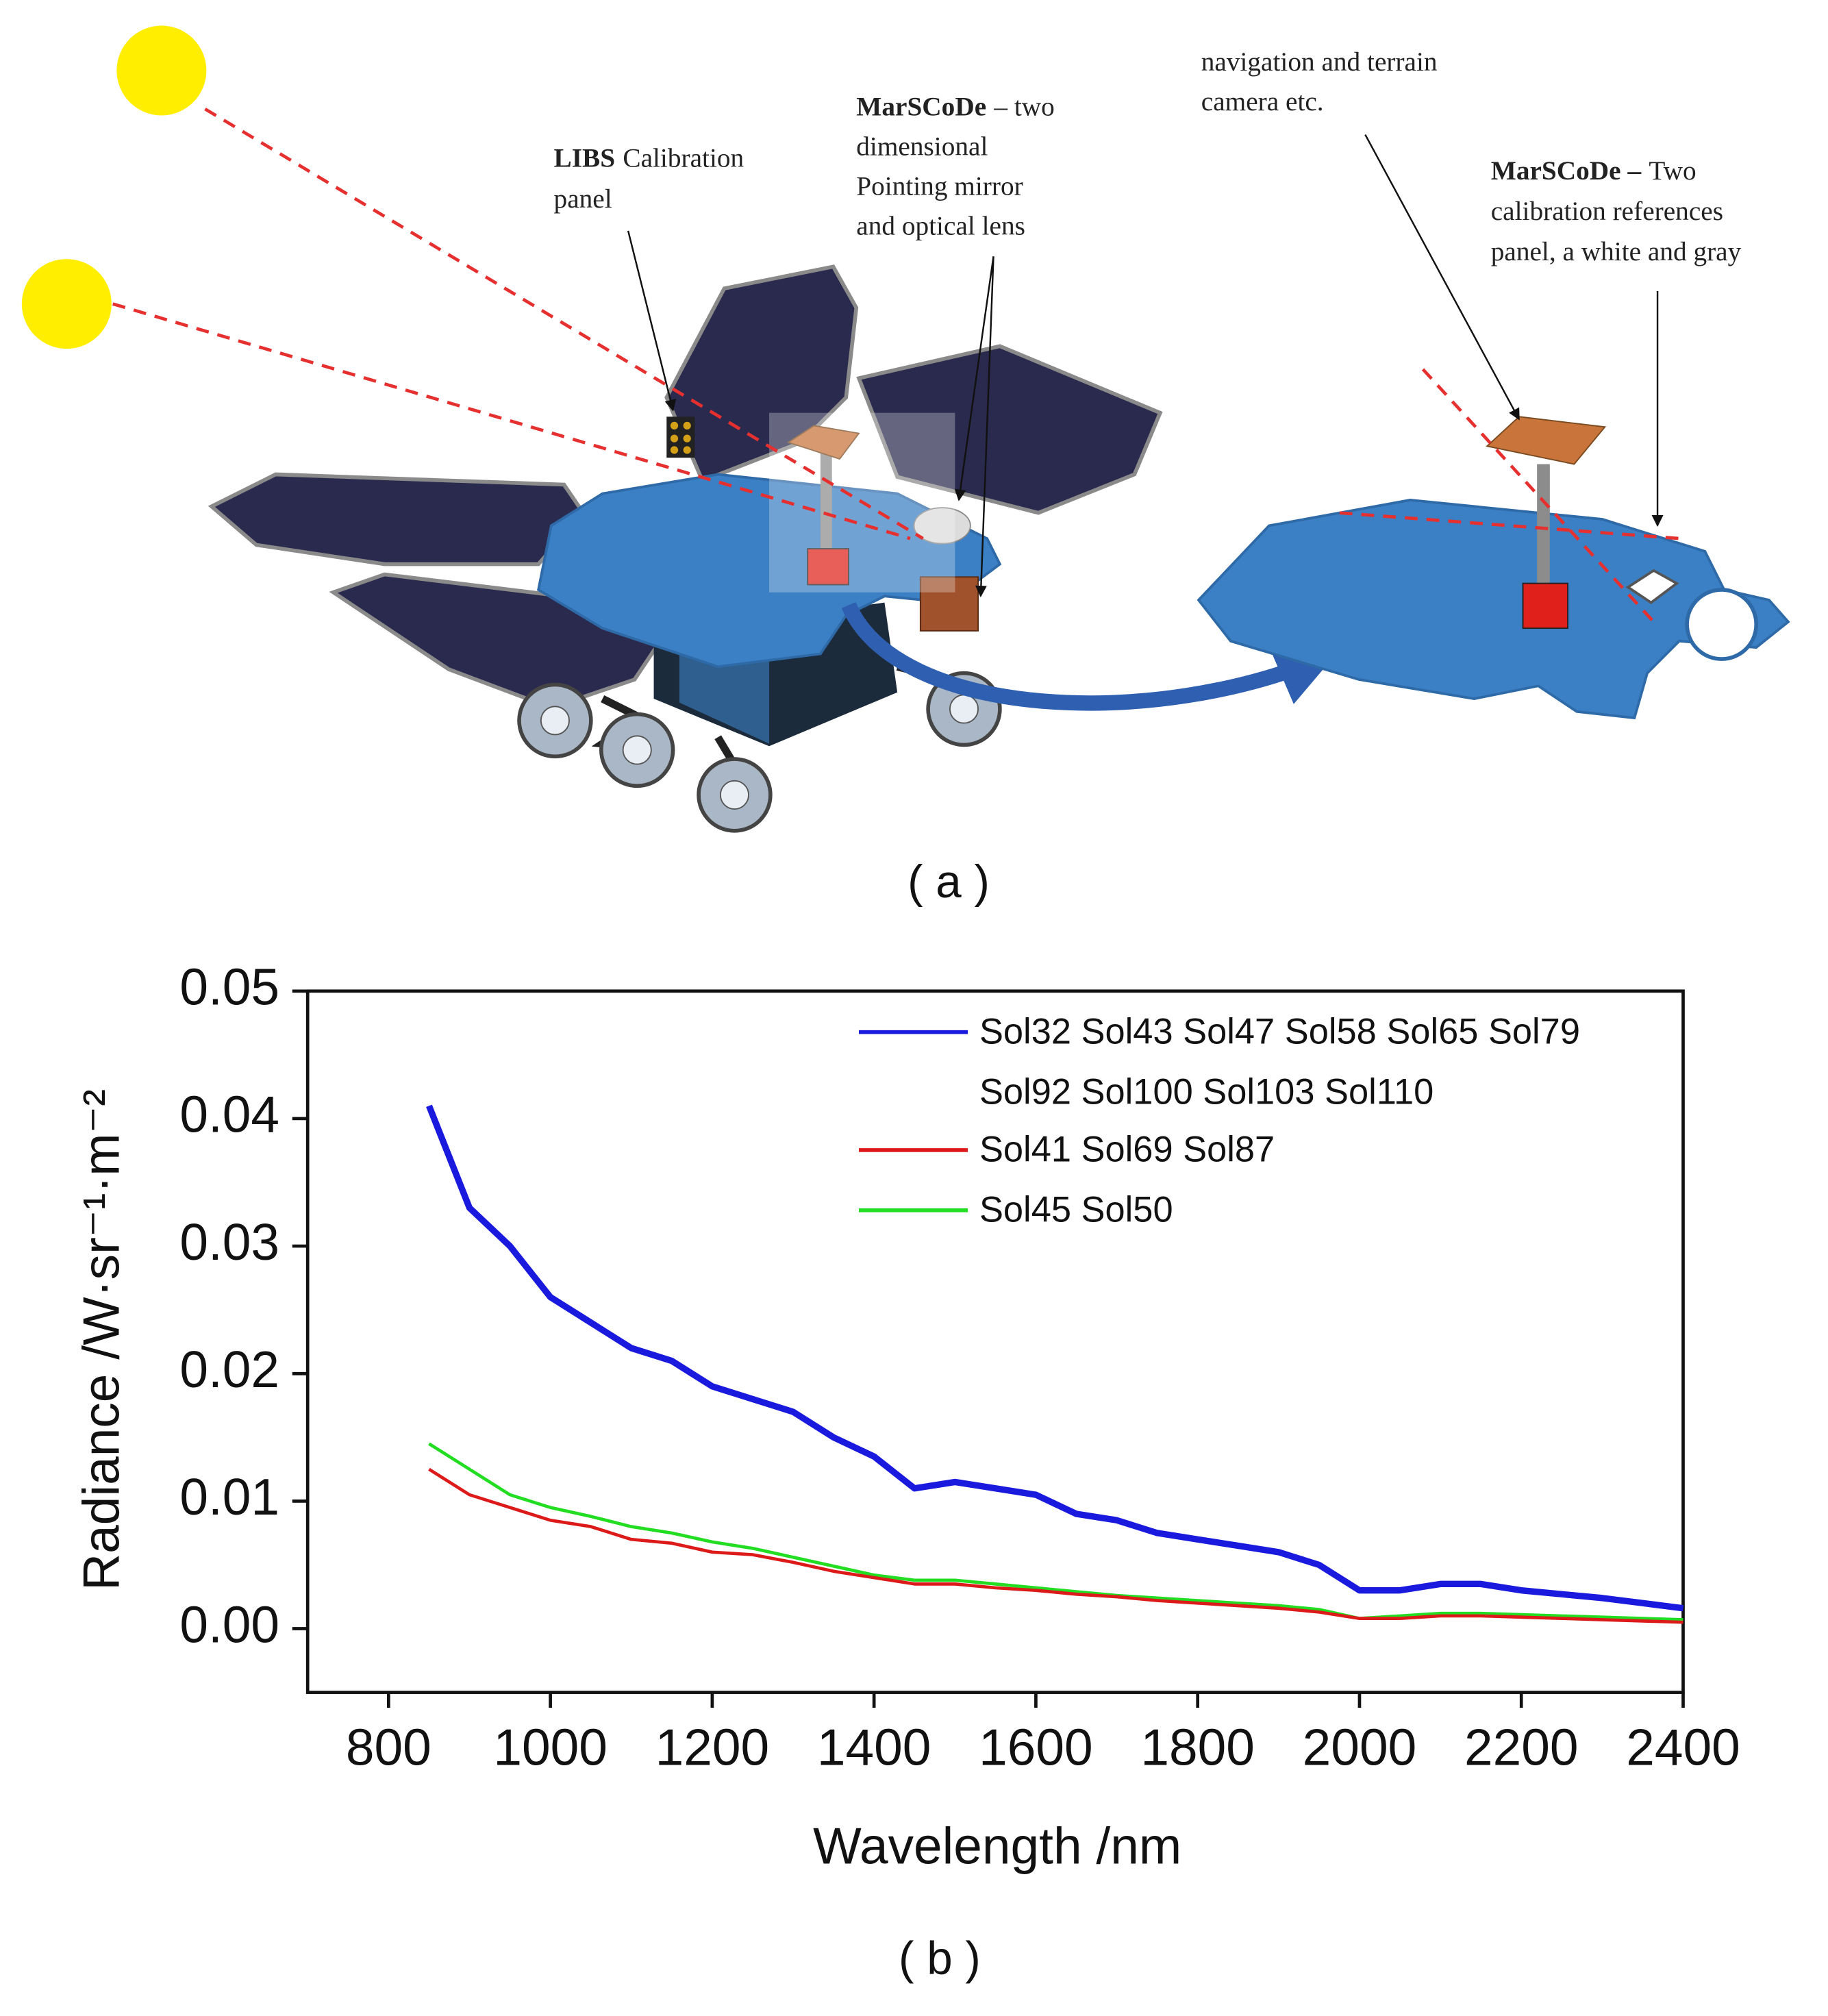 This screenshot has width=1828, height=2016. I want to click on callout-line: Pointing mirror, so click(939, 186).